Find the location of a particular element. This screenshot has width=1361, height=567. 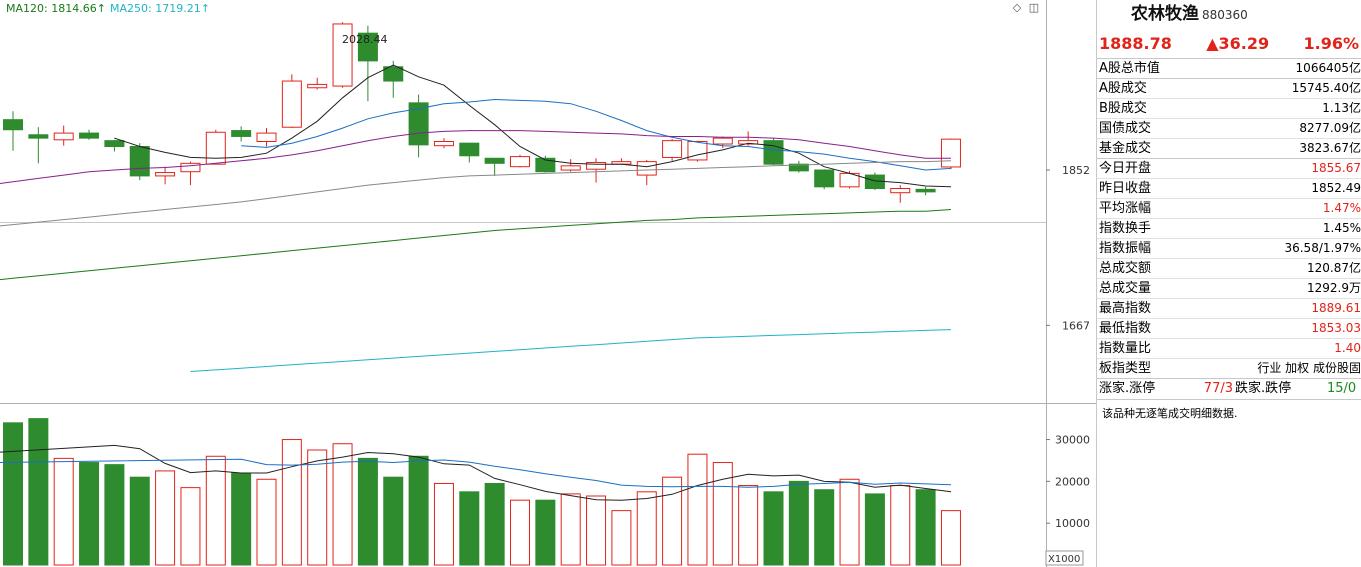

stat-row: 总成交量 1292.9万 is located at coordinates (1229, 289).